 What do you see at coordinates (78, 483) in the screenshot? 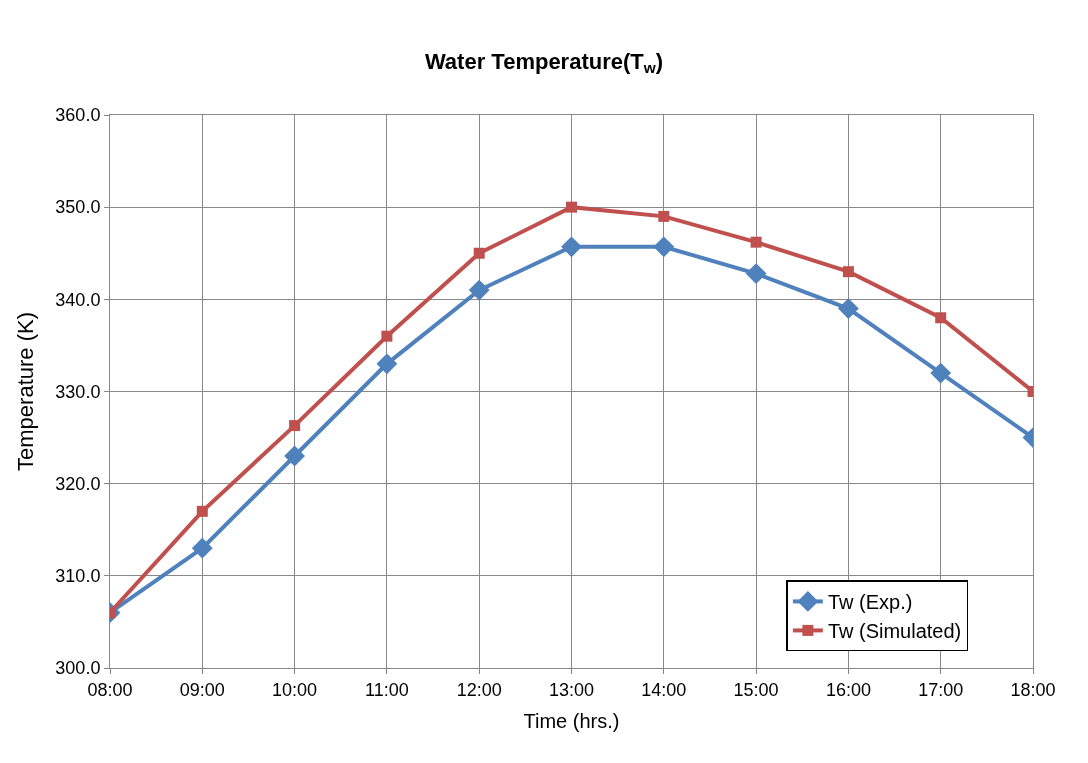
I see `y-tick-label: 320.0` at bounding box center [78, 483].